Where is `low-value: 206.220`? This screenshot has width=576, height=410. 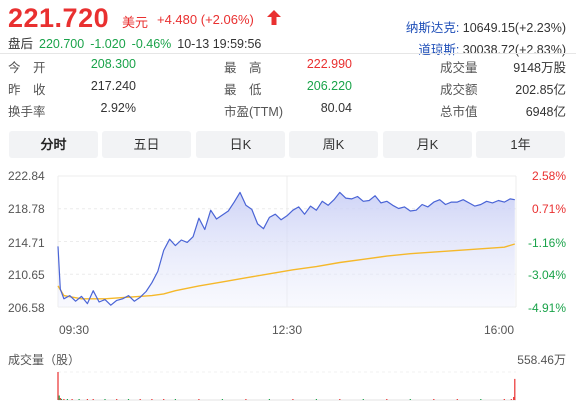 low-value: 206.220 is located at coordinates (329, 86).